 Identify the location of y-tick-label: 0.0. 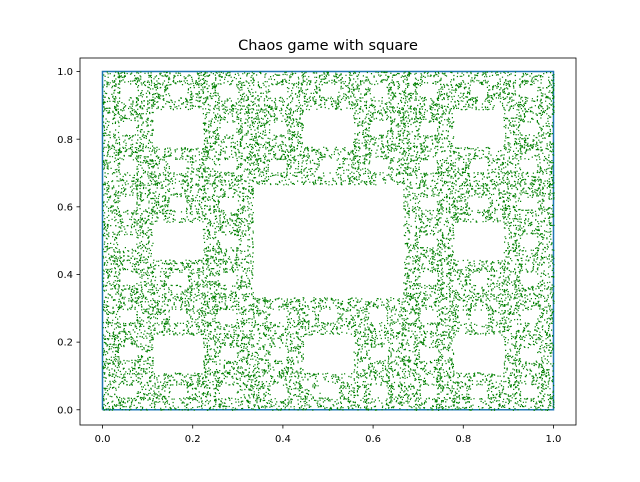
(65, 410).